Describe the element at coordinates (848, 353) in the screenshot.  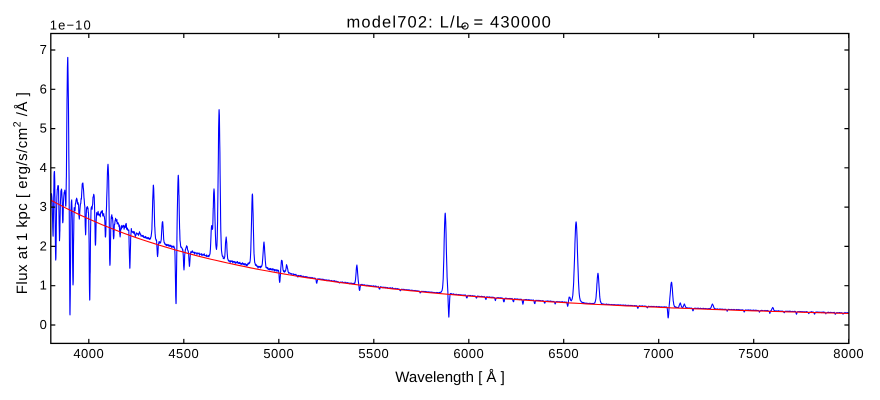
I see `svg-text: 8000` at that location.